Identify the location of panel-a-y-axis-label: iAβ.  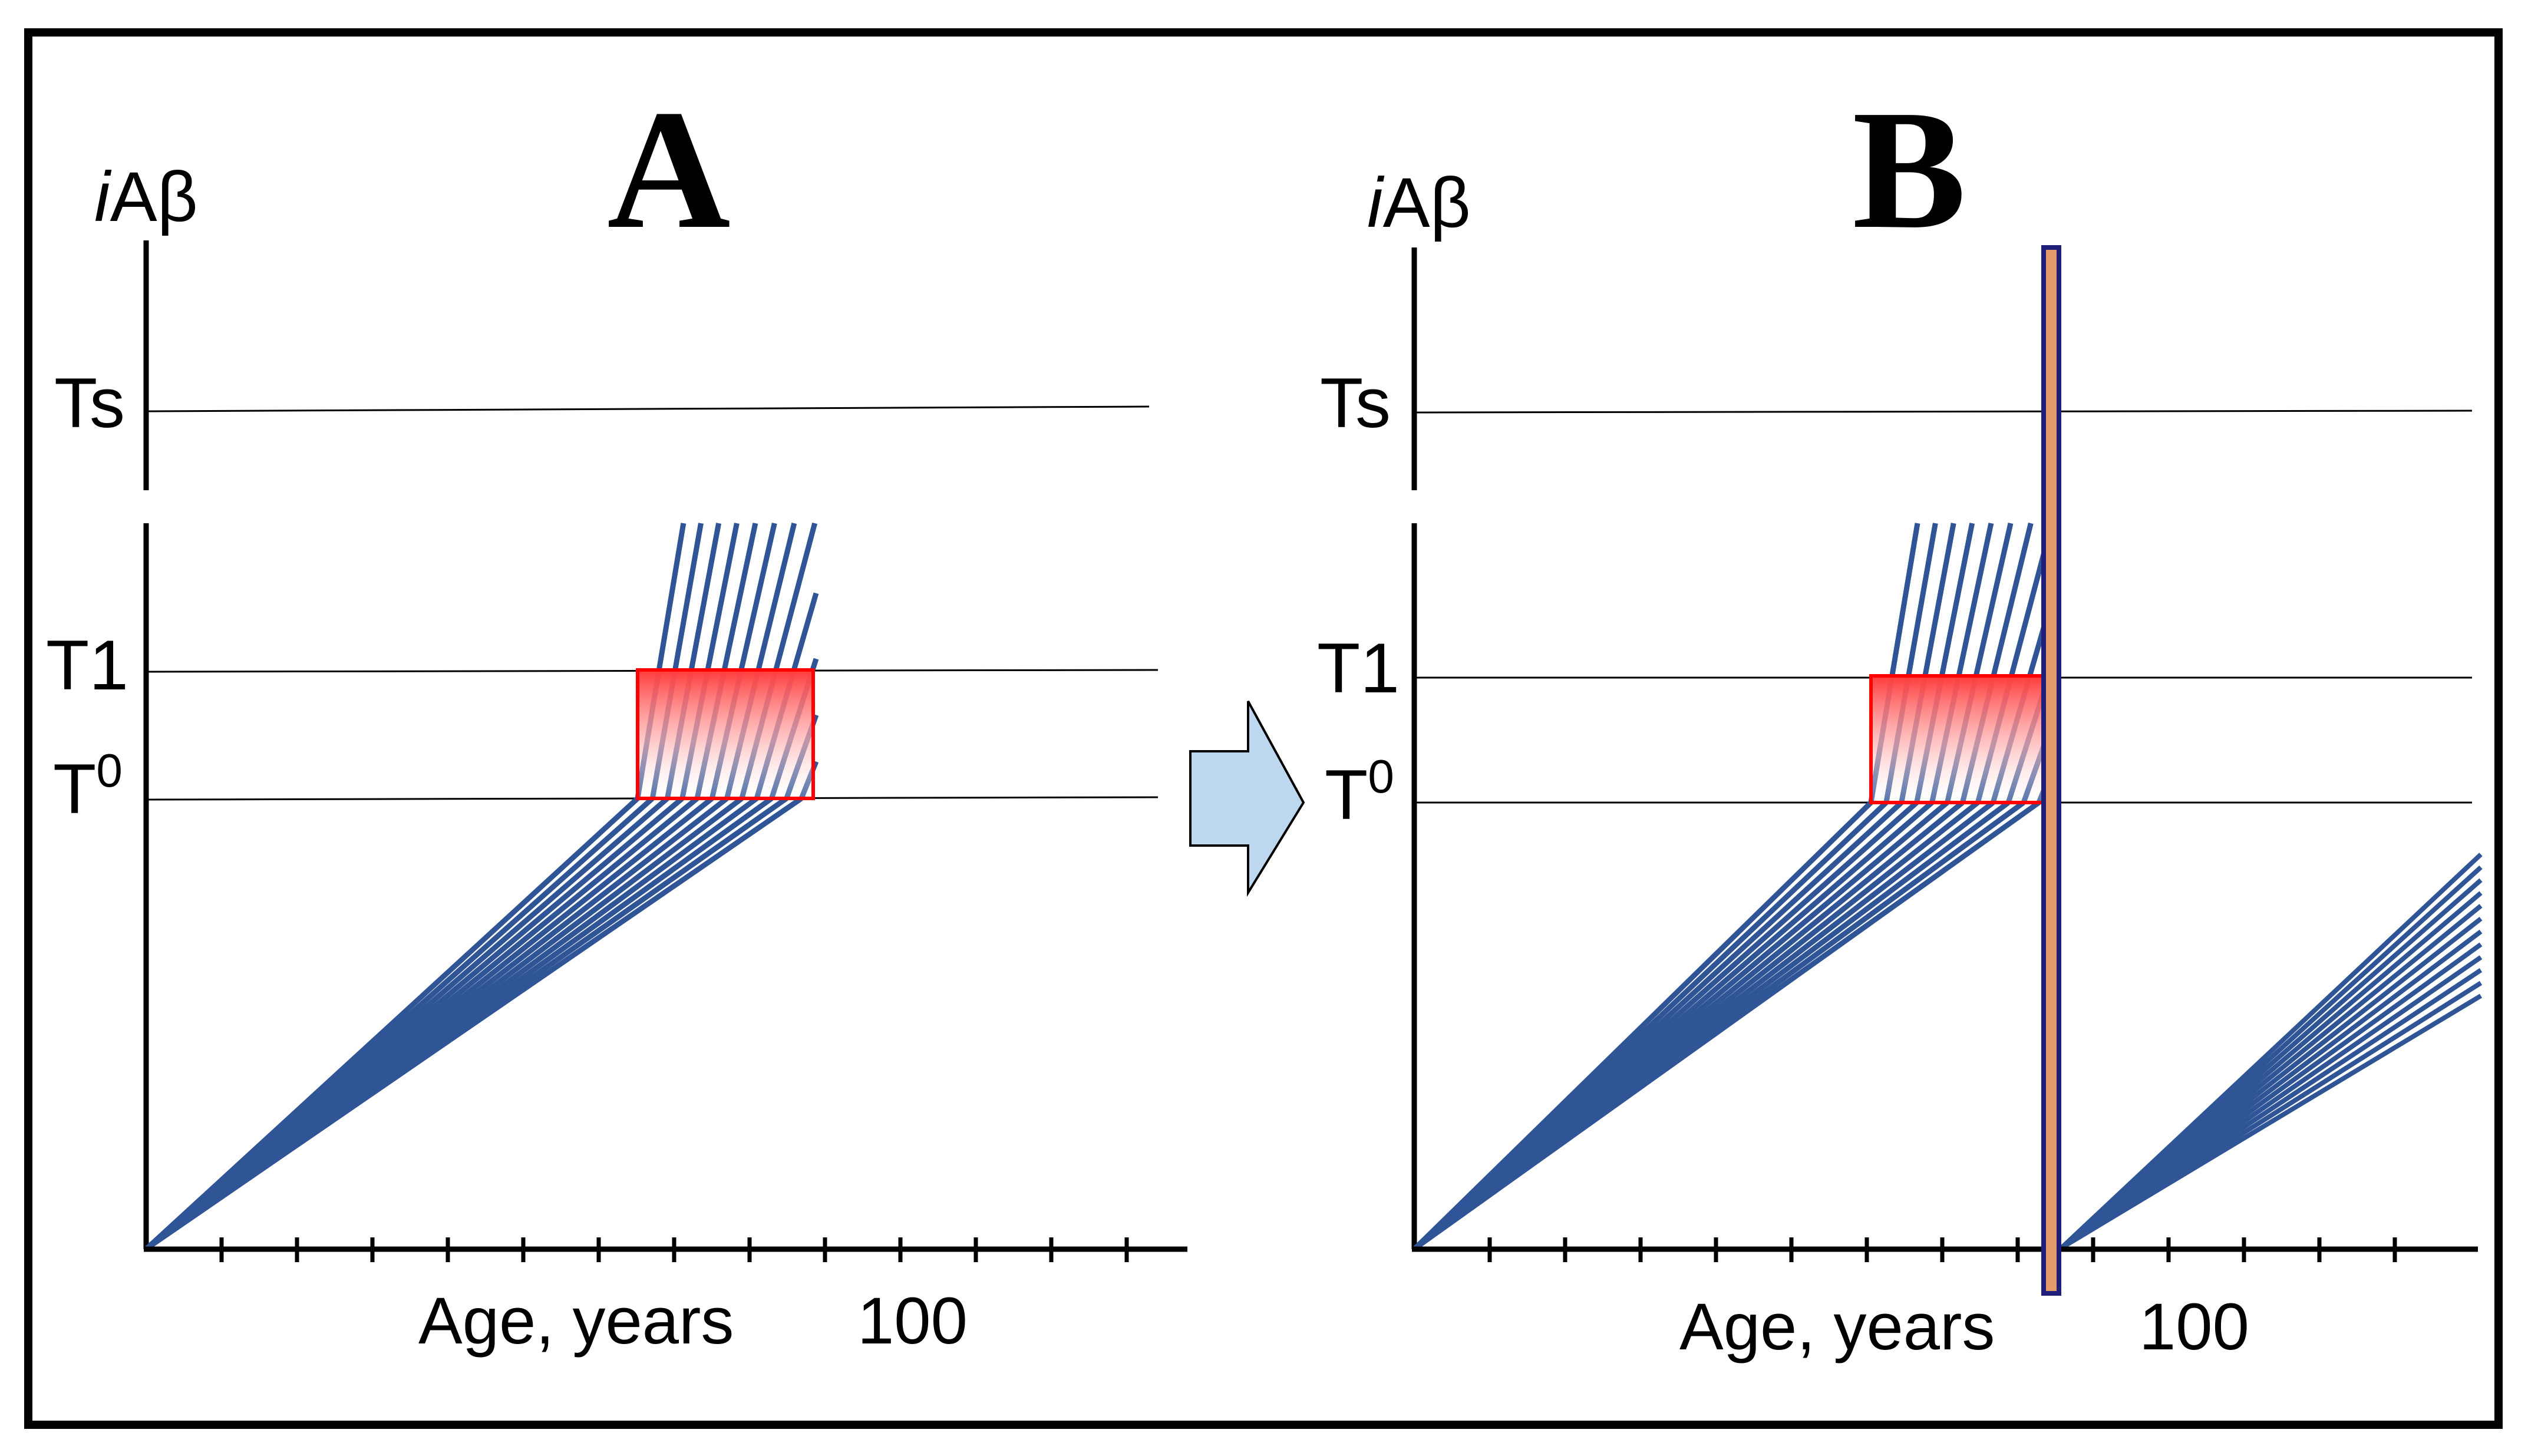
(146, 196).